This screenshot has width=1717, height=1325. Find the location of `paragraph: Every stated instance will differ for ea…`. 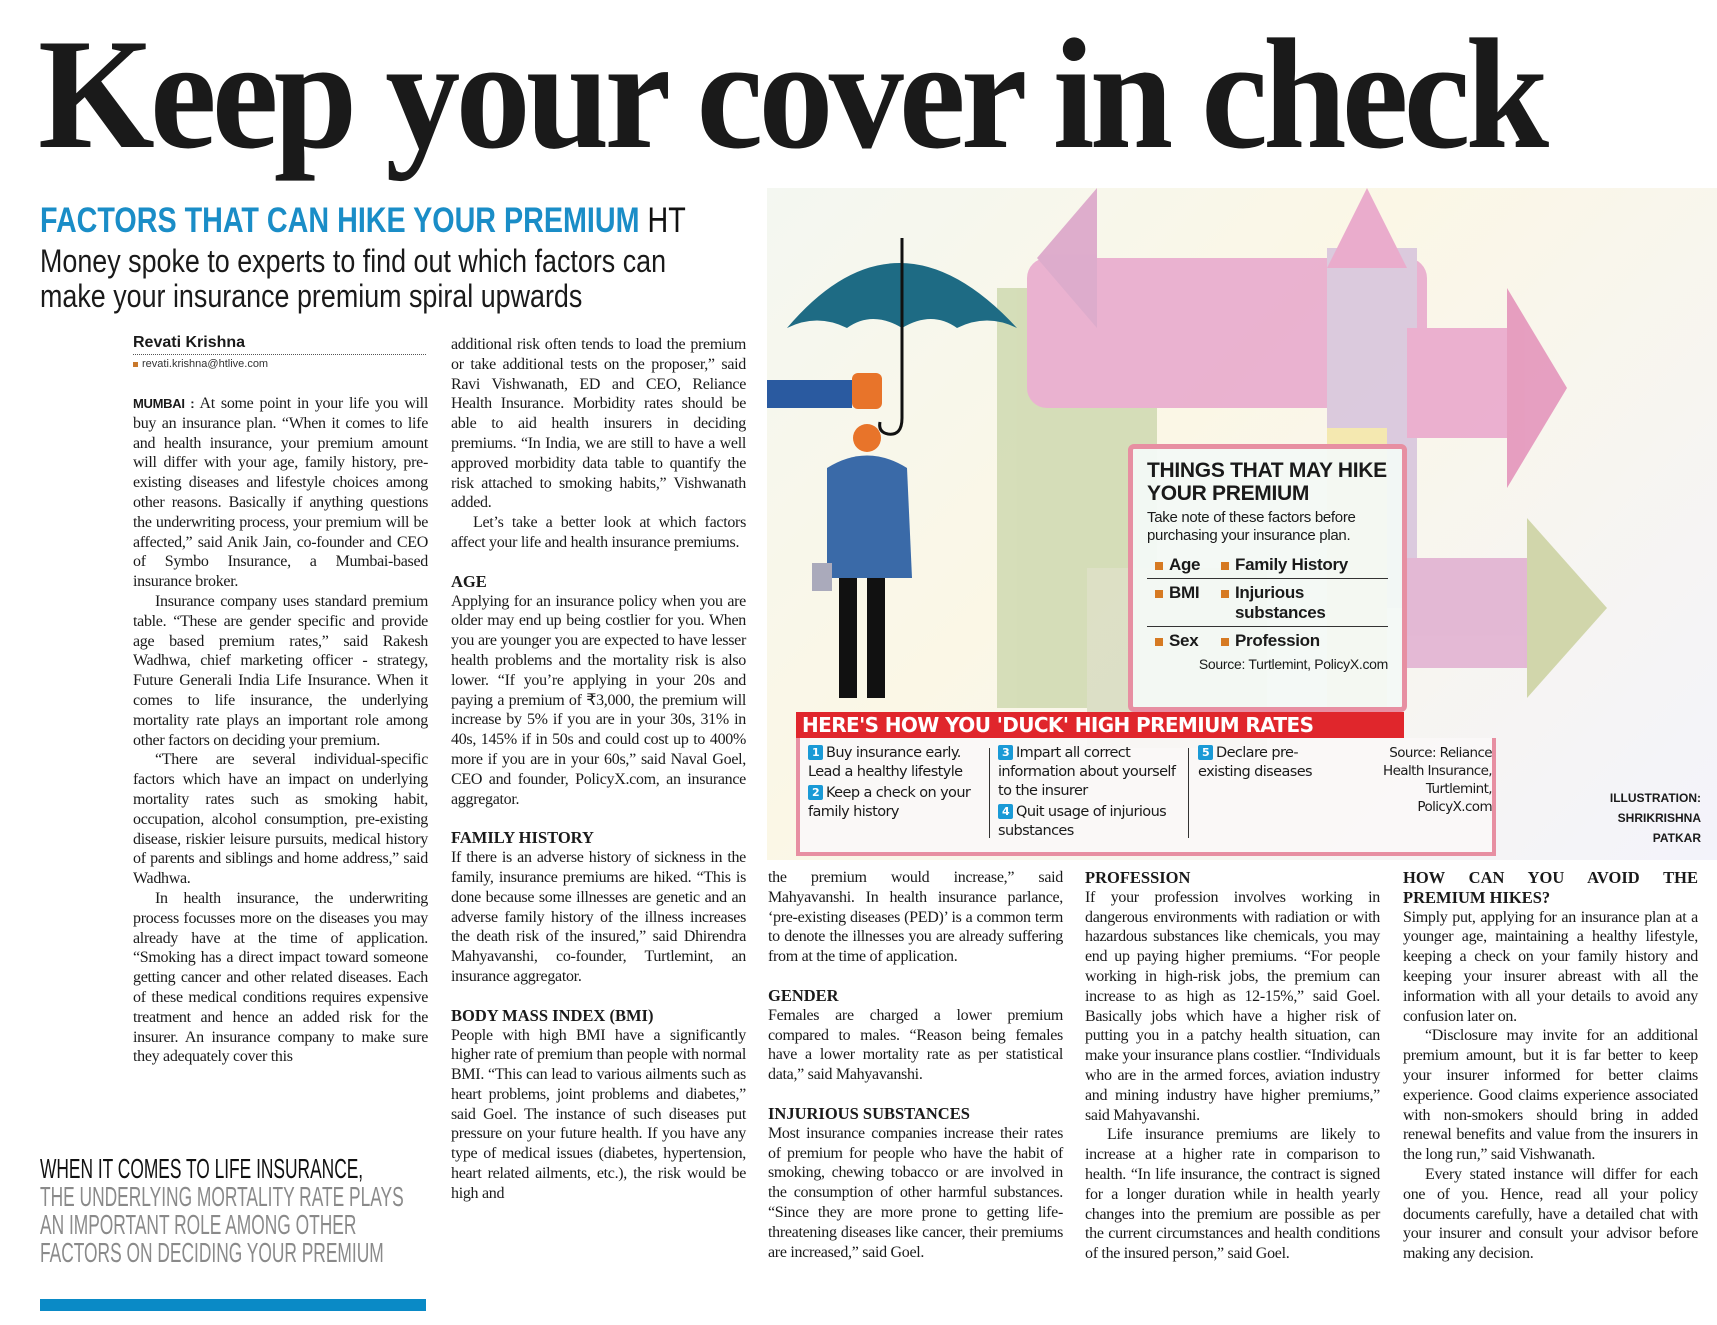

paragraph: Every stated instance will differ for ea… is located at coordinates (1550, 1214).